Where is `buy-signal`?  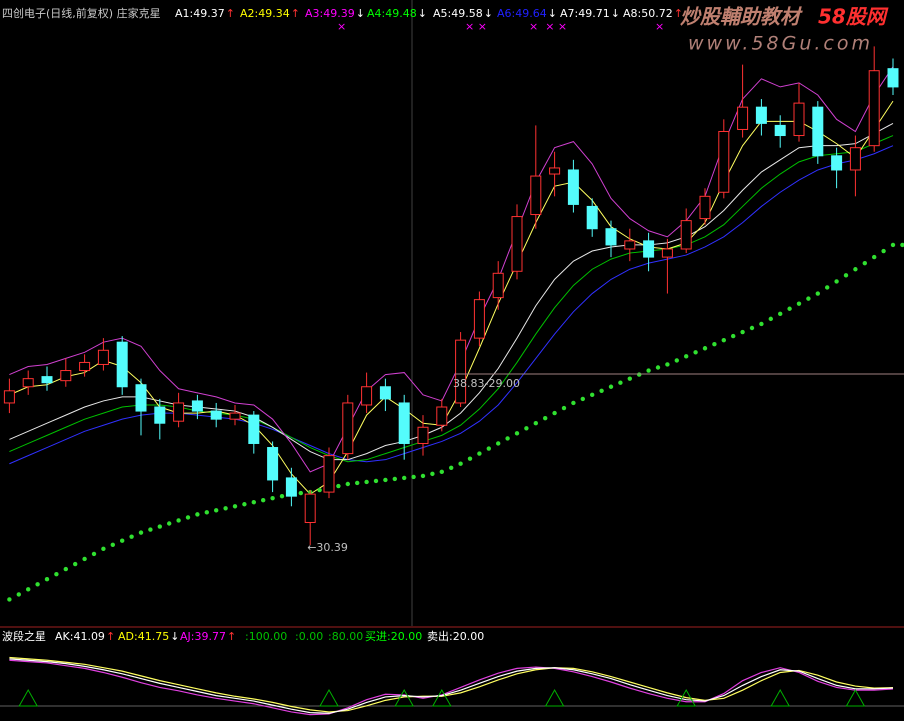
buy-signal is located at coordinates (329, 697).